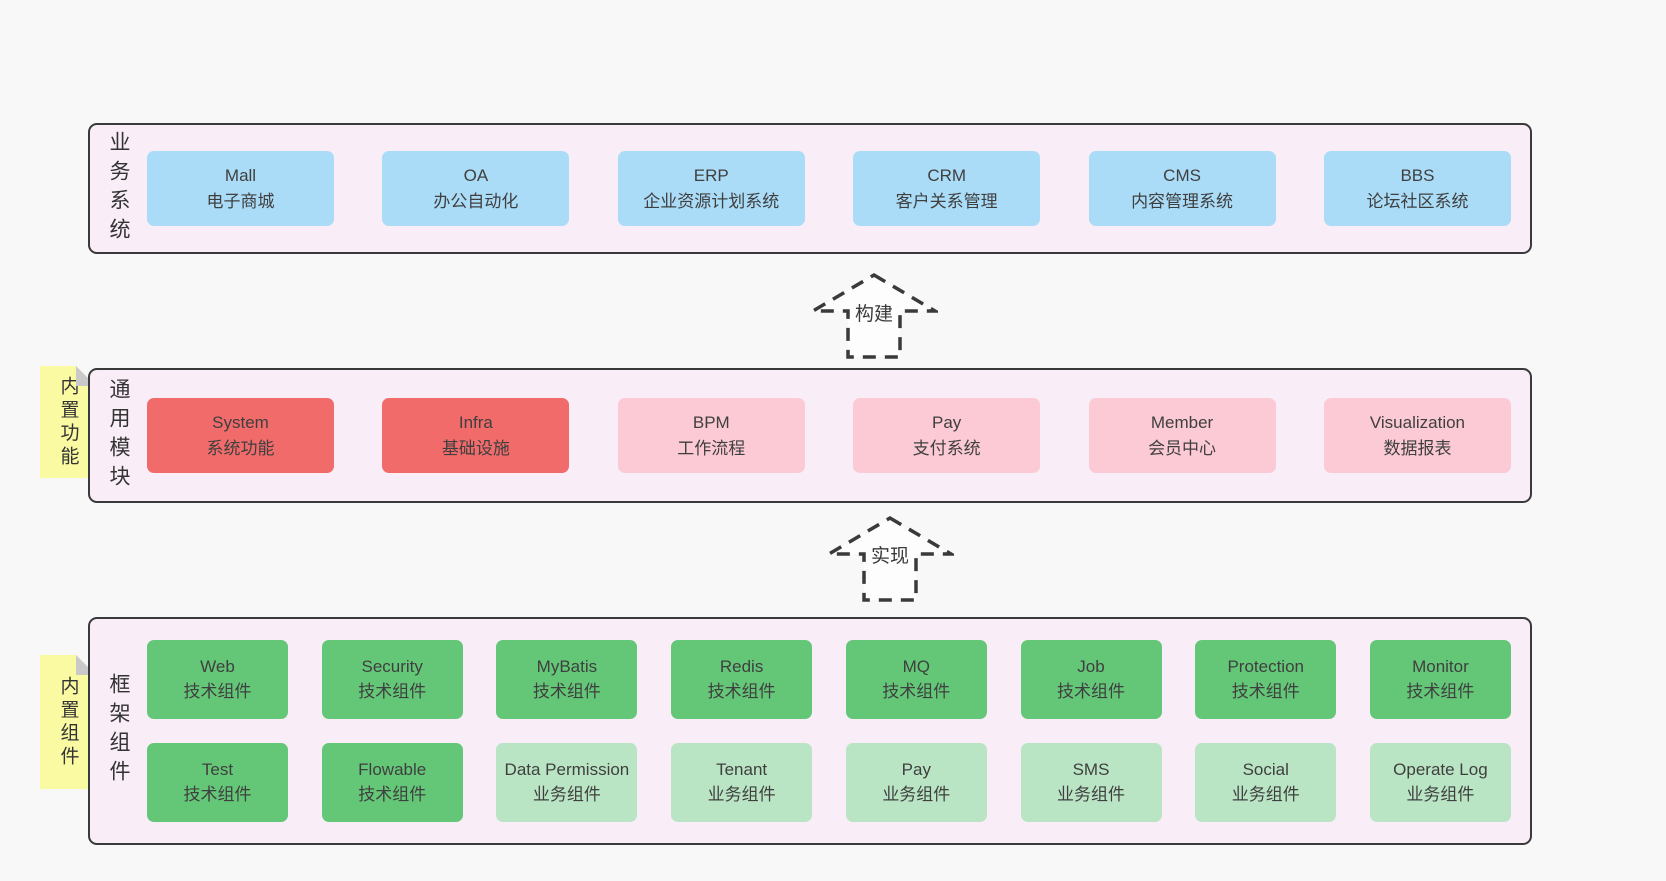 Image resolution: width=1666 pixels, height=881 pixels. What do you see at coordinates (1265, 769) in the screenshot?
I see `box-name: Social` at bounding box center [1265, 769].